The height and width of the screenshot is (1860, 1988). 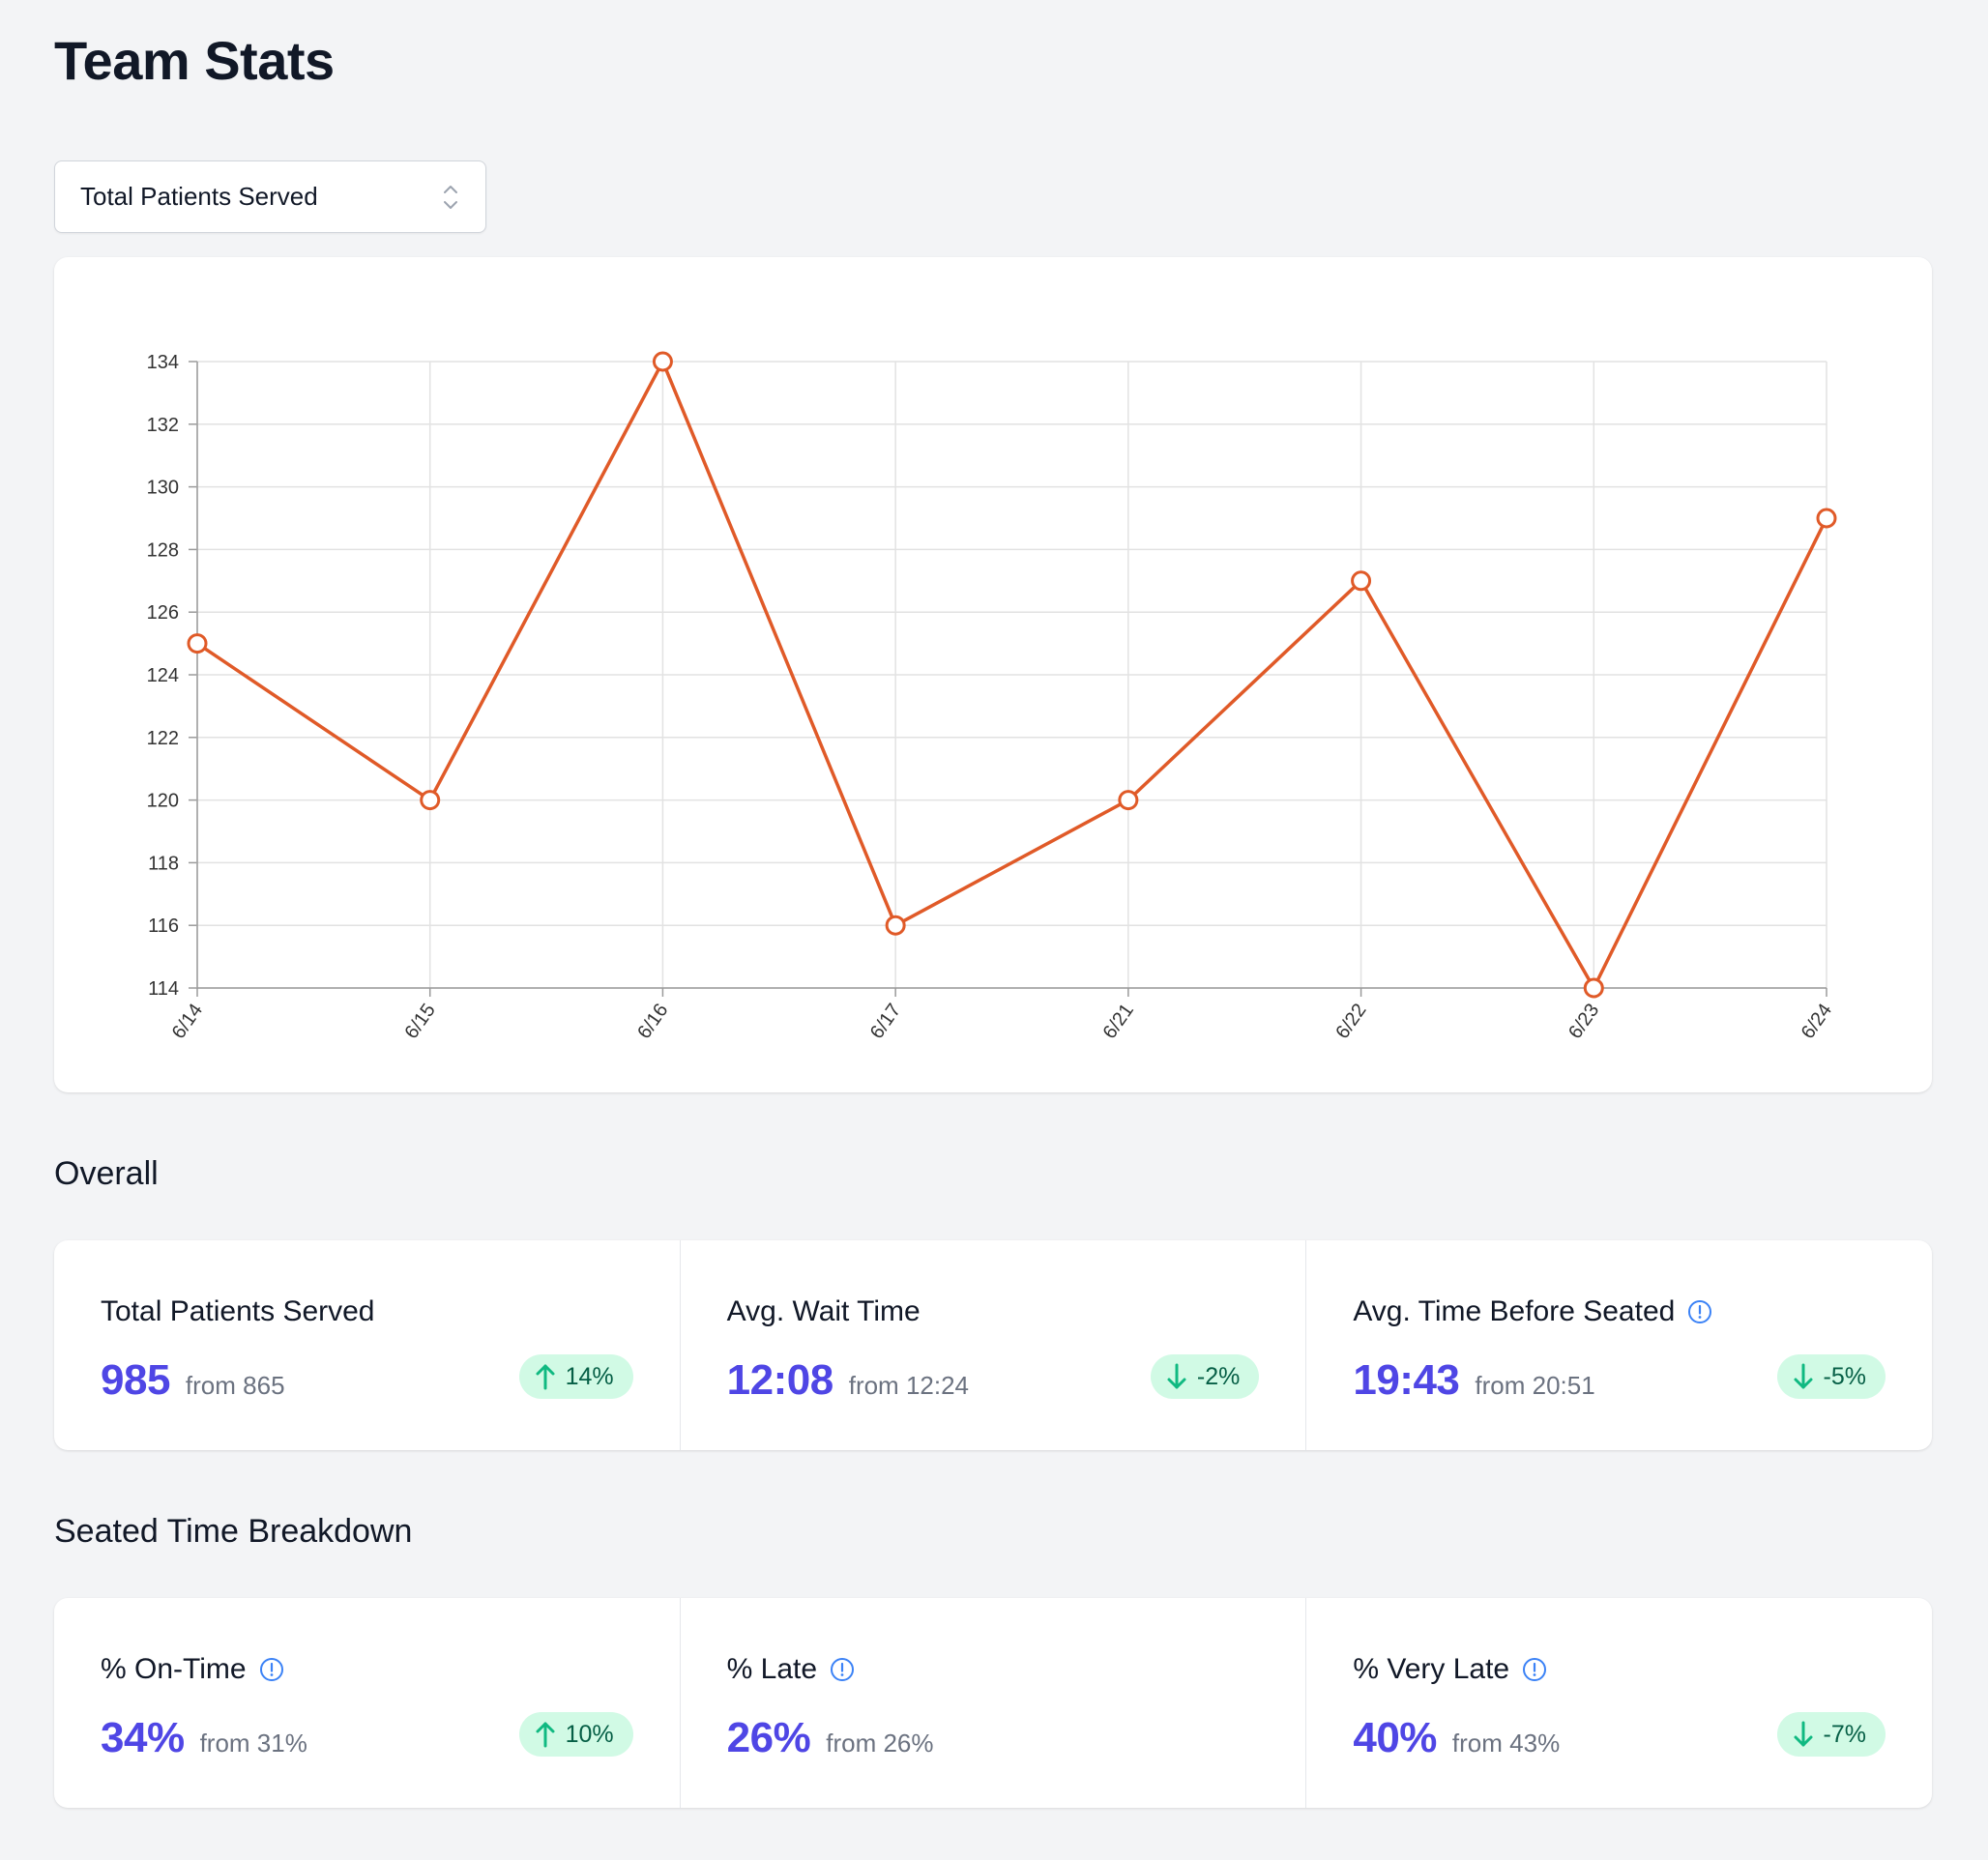 I want to click on stat-previous-value: from 31%, so click(x=253, y=1743).